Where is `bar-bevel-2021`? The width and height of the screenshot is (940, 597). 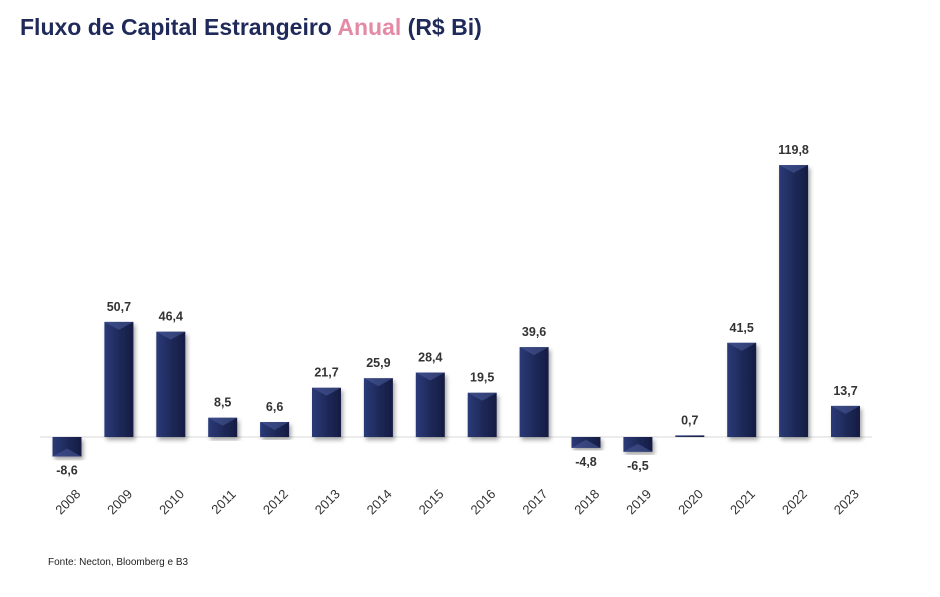
bar-bevel-2021 is located at coordinates (742, 346).